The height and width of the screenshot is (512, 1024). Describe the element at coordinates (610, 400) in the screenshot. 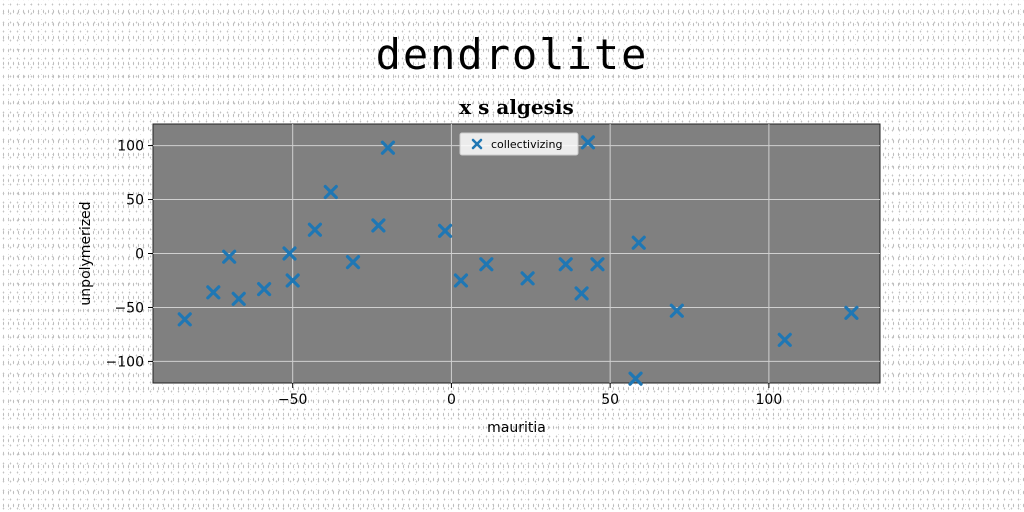

I see `x-tick-label: 50` at that location.